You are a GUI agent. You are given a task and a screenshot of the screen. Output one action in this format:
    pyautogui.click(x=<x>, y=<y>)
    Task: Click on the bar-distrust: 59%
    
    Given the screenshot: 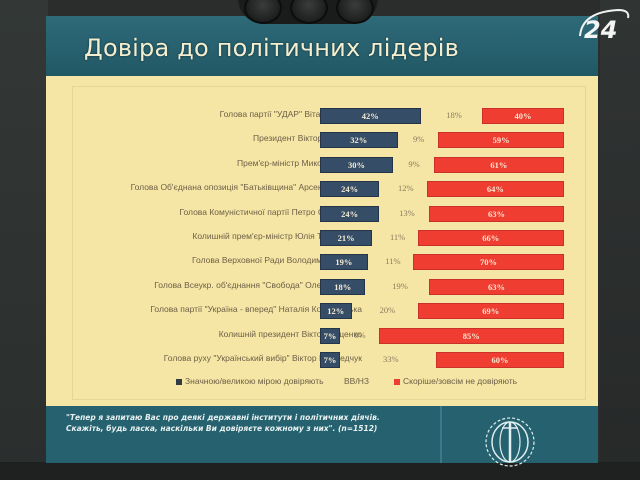 What is the action you would take?
    pyautogui.click(x=501, y=140)
    